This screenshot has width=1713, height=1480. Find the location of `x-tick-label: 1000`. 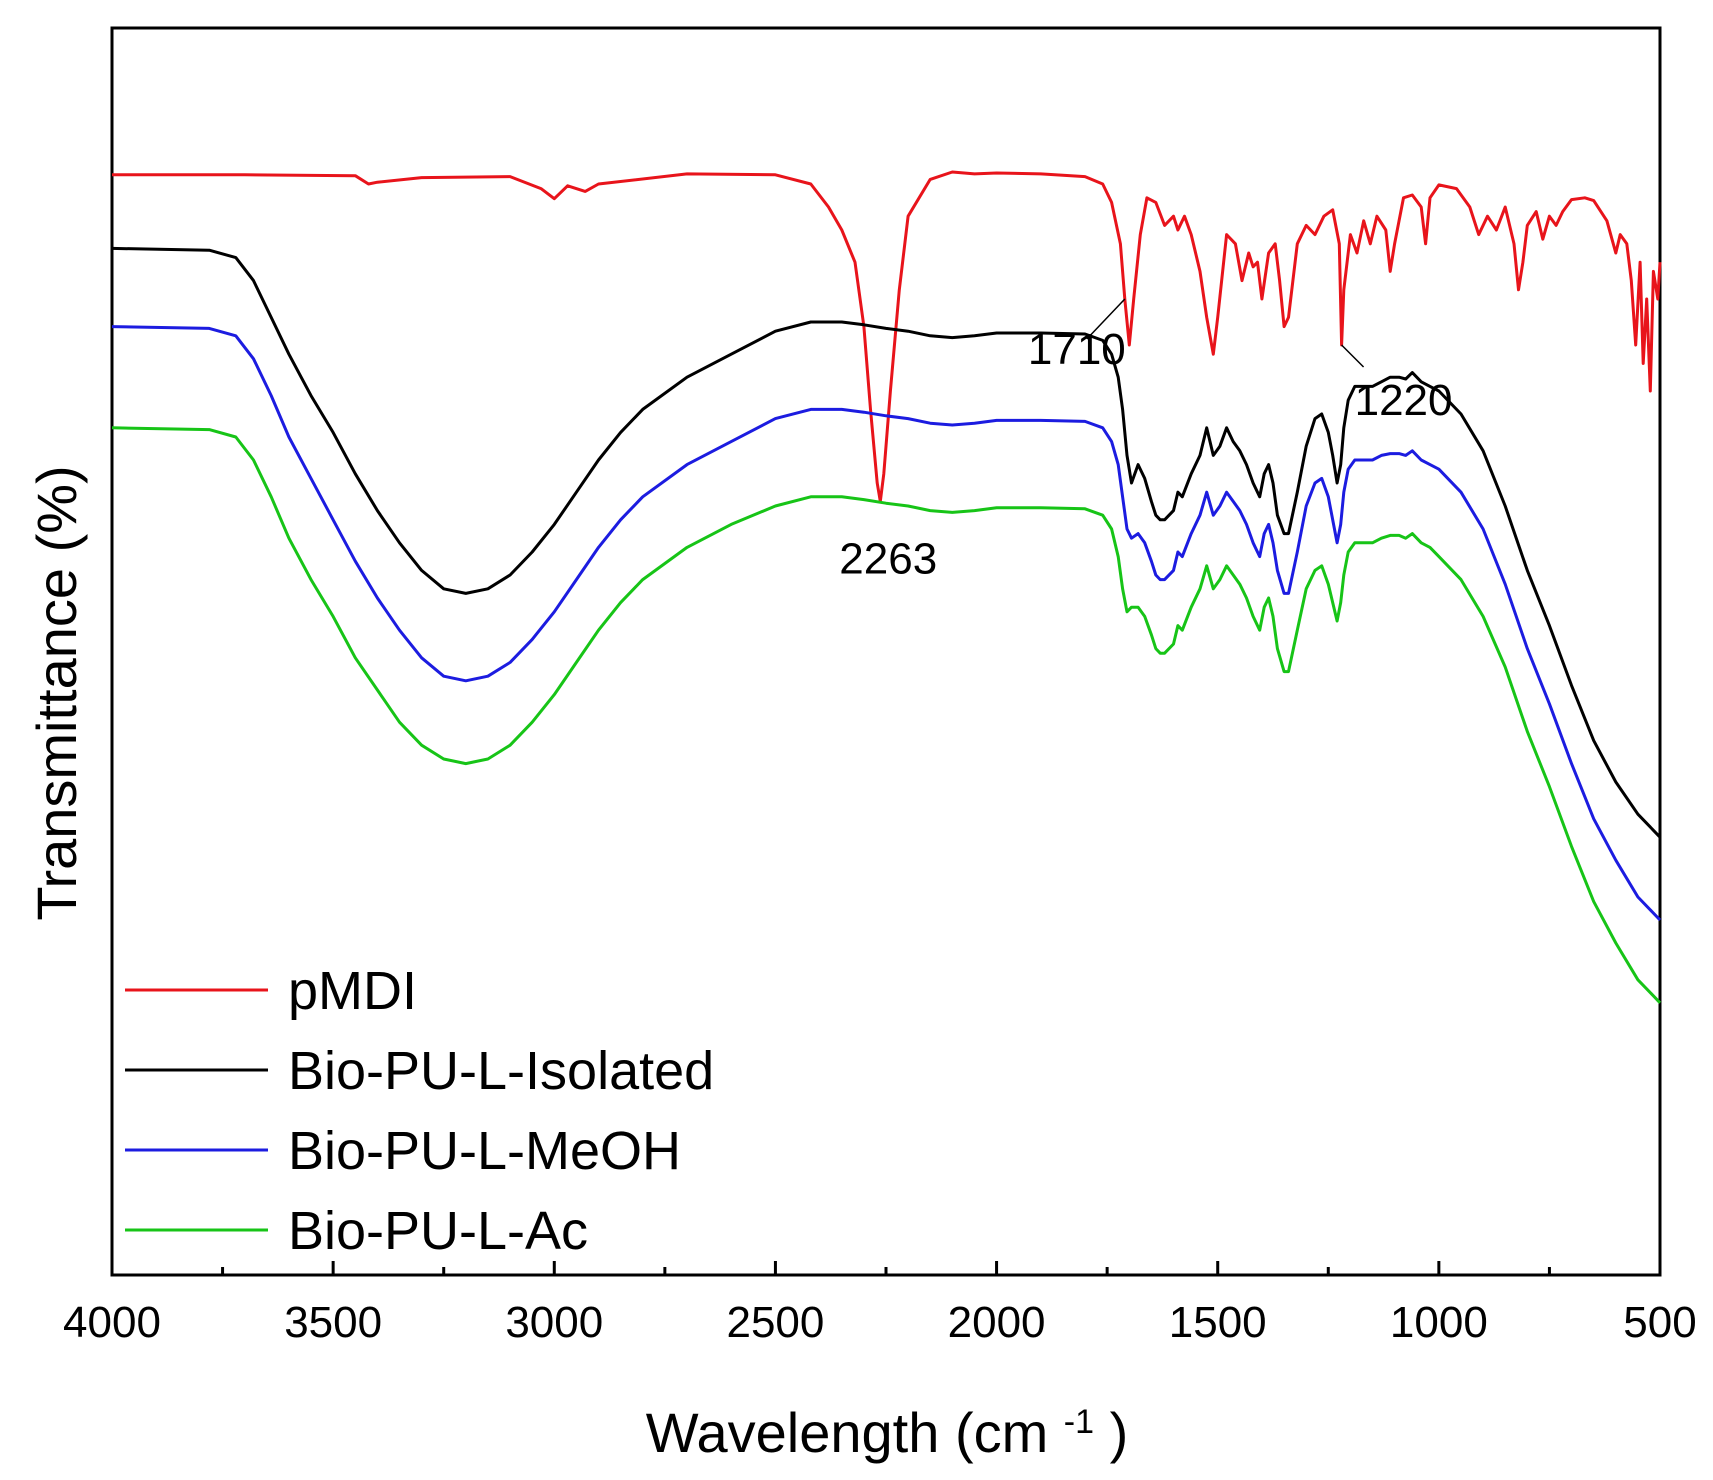

x-tick-label: 1000 is located at coordinates (1439, 1322).